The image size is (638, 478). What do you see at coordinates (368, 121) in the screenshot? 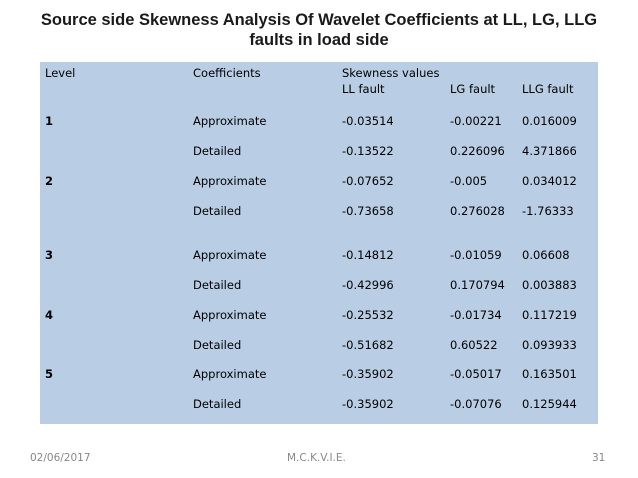
I see `cell-ll-fault: -0.03514` at bounding box center [368, 121].